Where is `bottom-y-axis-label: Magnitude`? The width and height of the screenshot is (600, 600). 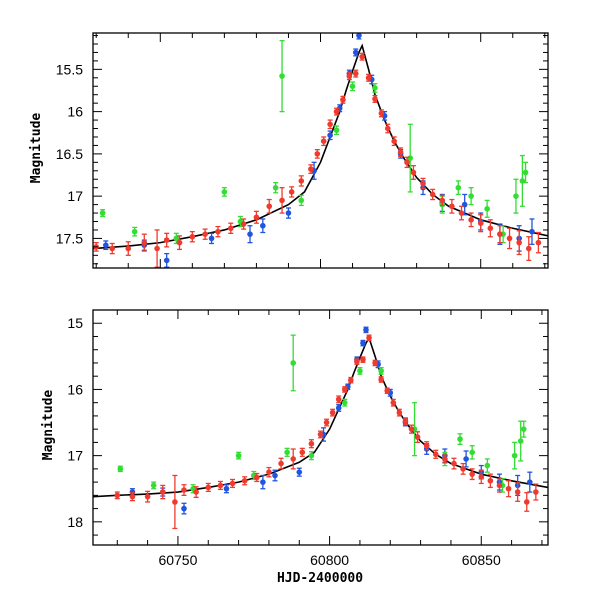 bottom-y-axis-label: Magnitude is located at coordinates (48, 425).